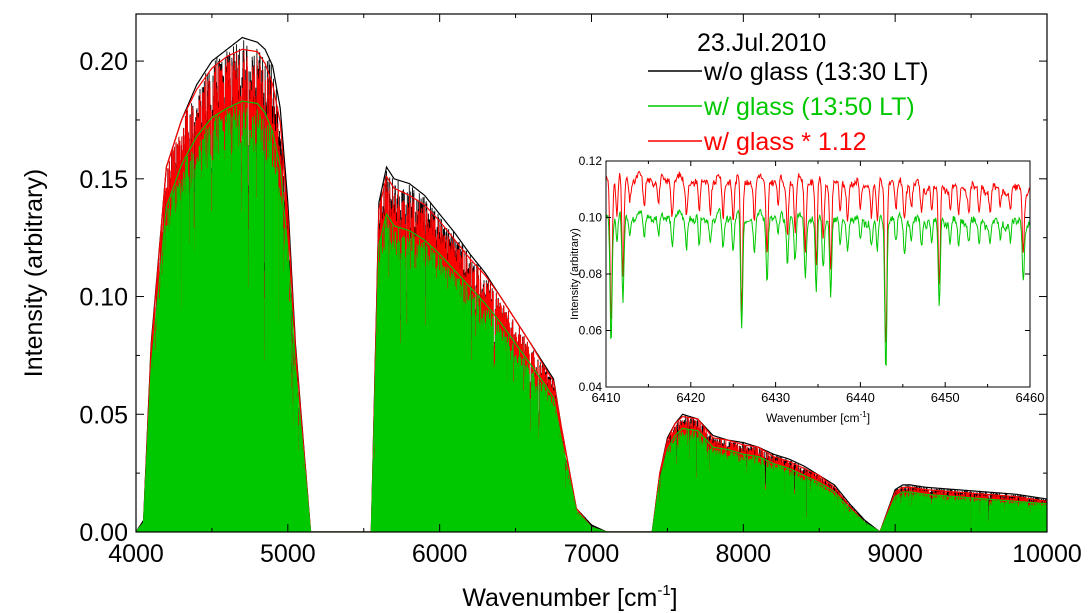 Image resolution: width=1089 pixels, height=613 pixels. What do you see at coordinates (1030, 397) in the screenshot?
I see `inset-x-tick-label: 6460` at bounding box center [1030, 397].